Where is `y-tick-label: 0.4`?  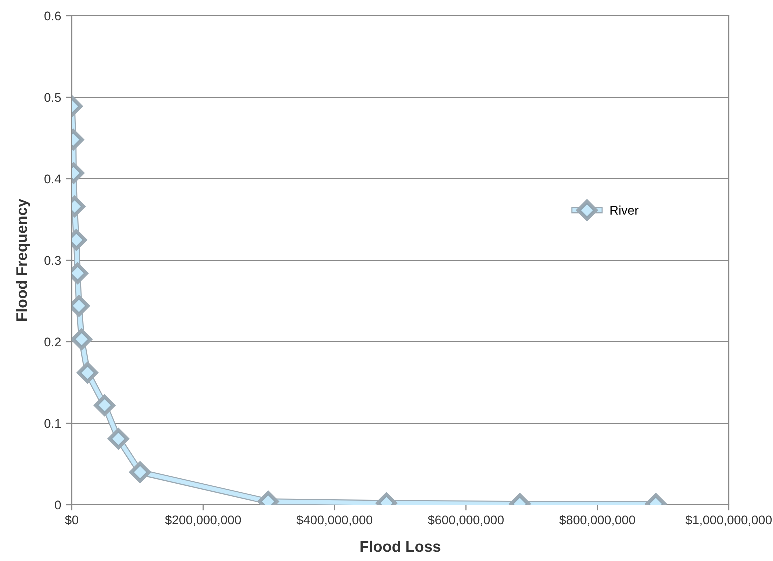 y-tick-label: 0.4 is located at coordinates (53, 179).